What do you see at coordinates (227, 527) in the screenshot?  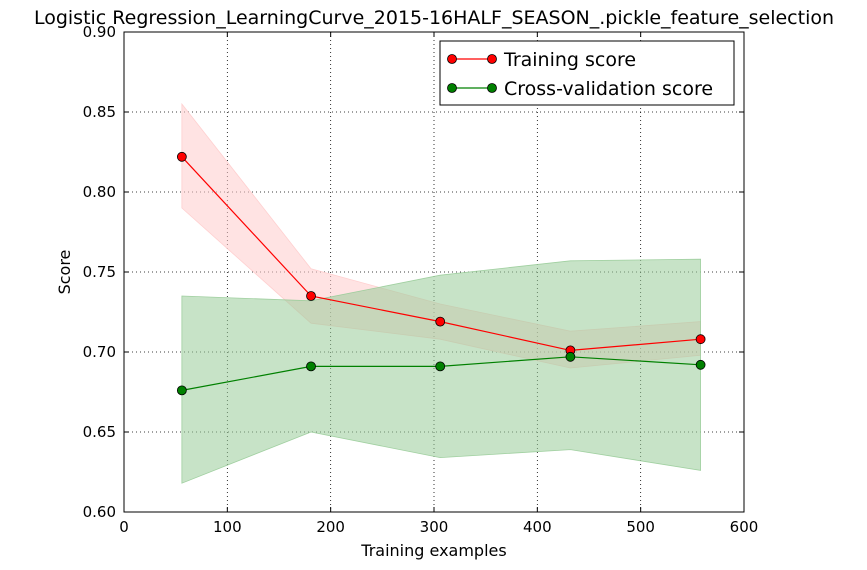 I see `x-tick-label: 100` at bounding box center [227, 527].